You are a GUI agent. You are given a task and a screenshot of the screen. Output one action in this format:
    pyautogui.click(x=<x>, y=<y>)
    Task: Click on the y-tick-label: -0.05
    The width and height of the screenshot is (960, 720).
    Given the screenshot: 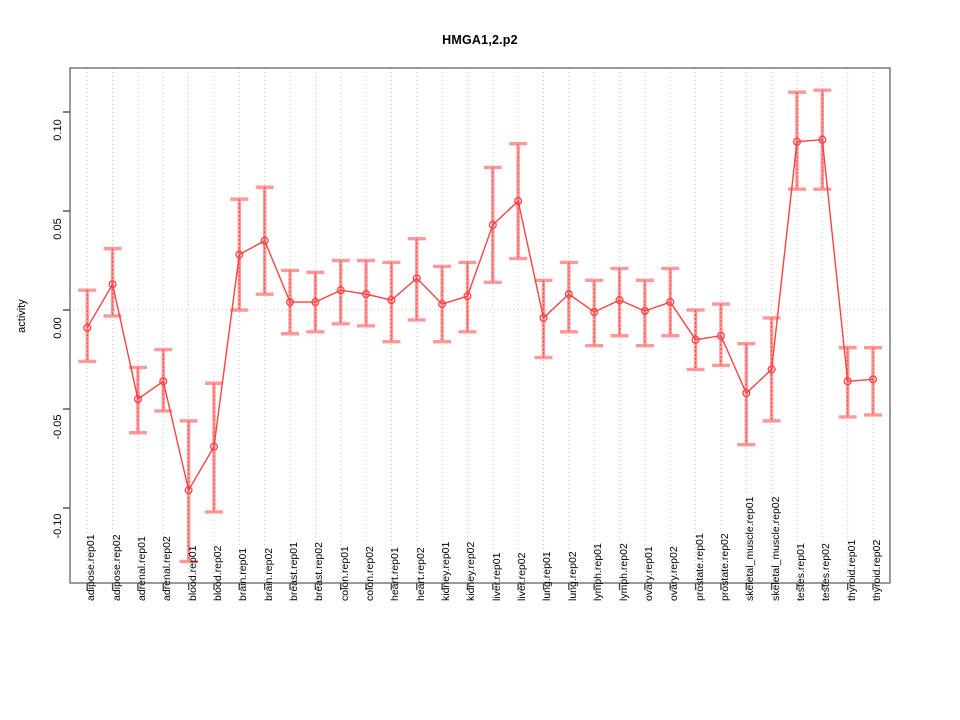 What is the action you would take?
    pyautogui.click(x=58, y=427)
    